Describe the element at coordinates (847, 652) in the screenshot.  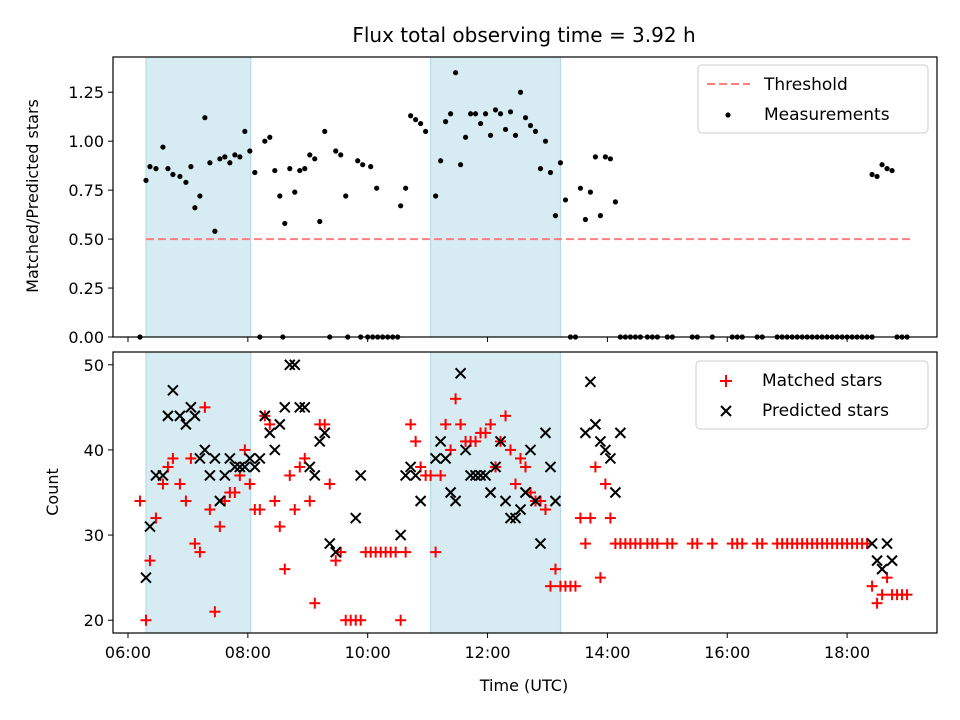
I see `bottom-xtick-label: 18:00` at that location.